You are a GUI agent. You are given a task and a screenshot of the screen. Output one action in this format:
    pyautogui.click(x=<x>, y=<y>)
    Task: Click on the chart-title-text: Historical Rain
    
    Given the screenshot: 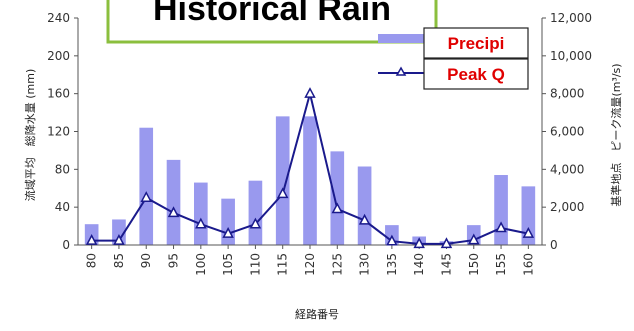 What is the action you would take?
    pyautogui.click(x=272, y=14)
    